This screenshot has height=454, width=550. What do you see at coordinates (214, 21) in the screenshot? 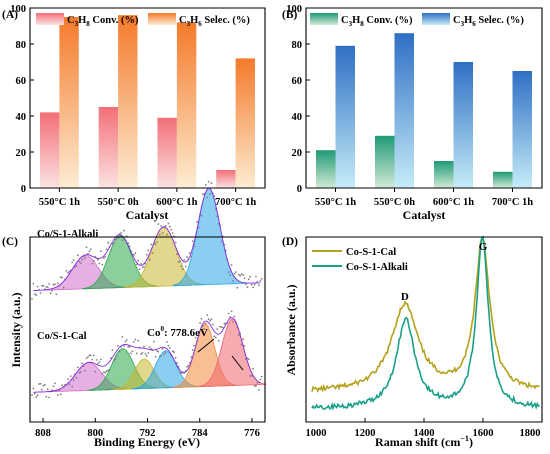
I see `svg-text: C3H6 Selec. (%)` at bounding box center [214, 21].